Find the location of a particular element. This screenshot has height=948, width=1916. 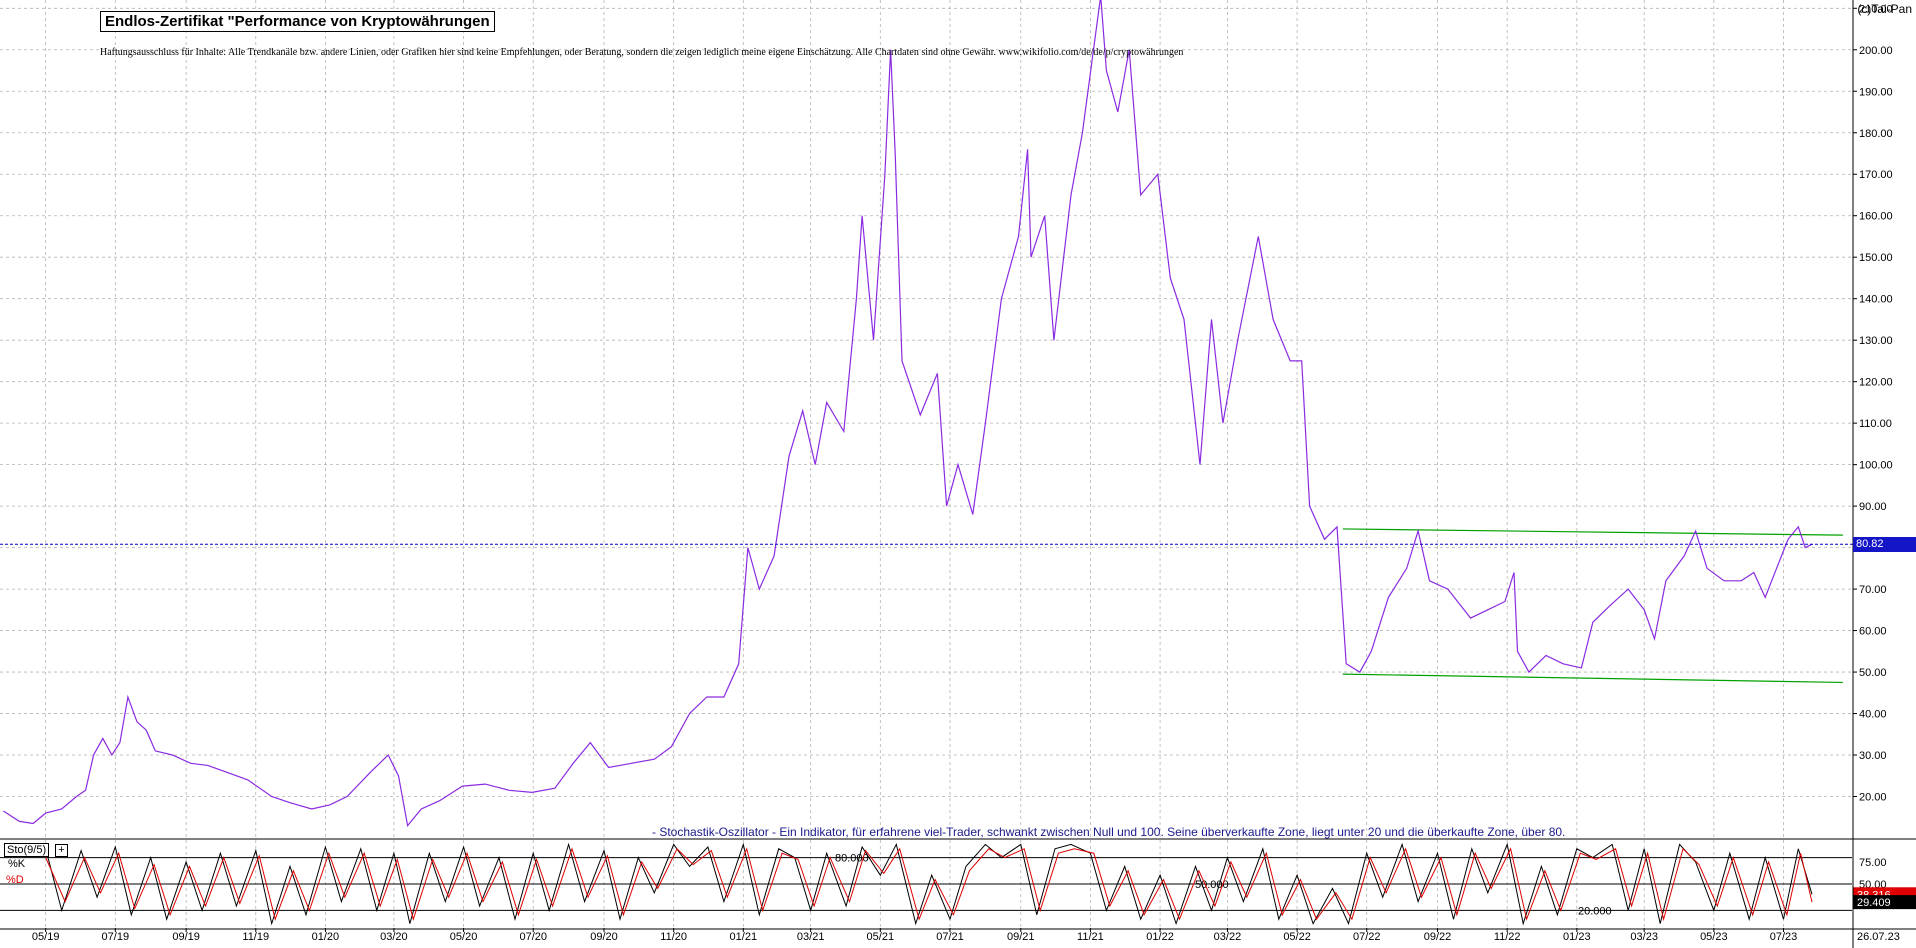

d-value-tag is located at coordinates (1884, 902).